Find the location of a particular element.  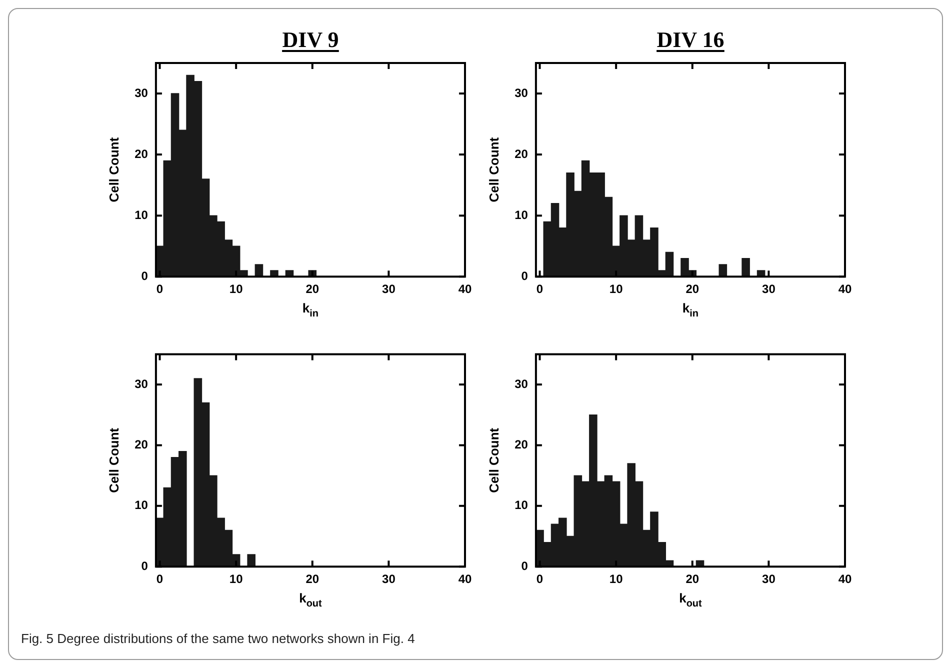

chart-title: DIV 16 is located at coordinates (690, 39).